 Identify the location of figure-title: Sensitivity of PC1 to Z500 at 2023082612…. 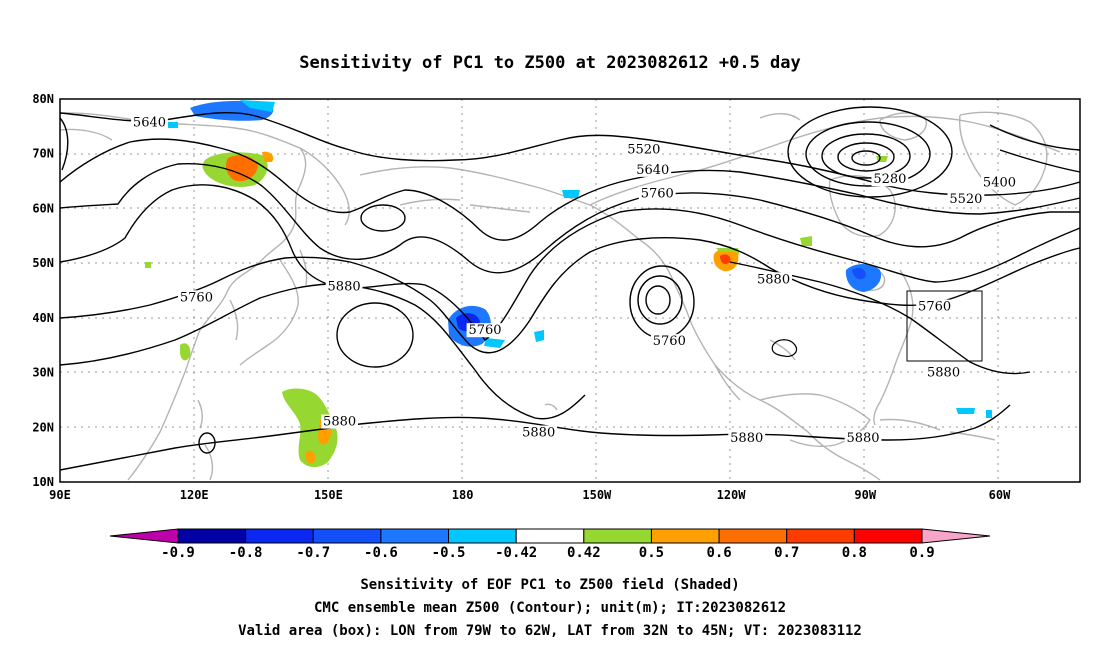
(550, 63).